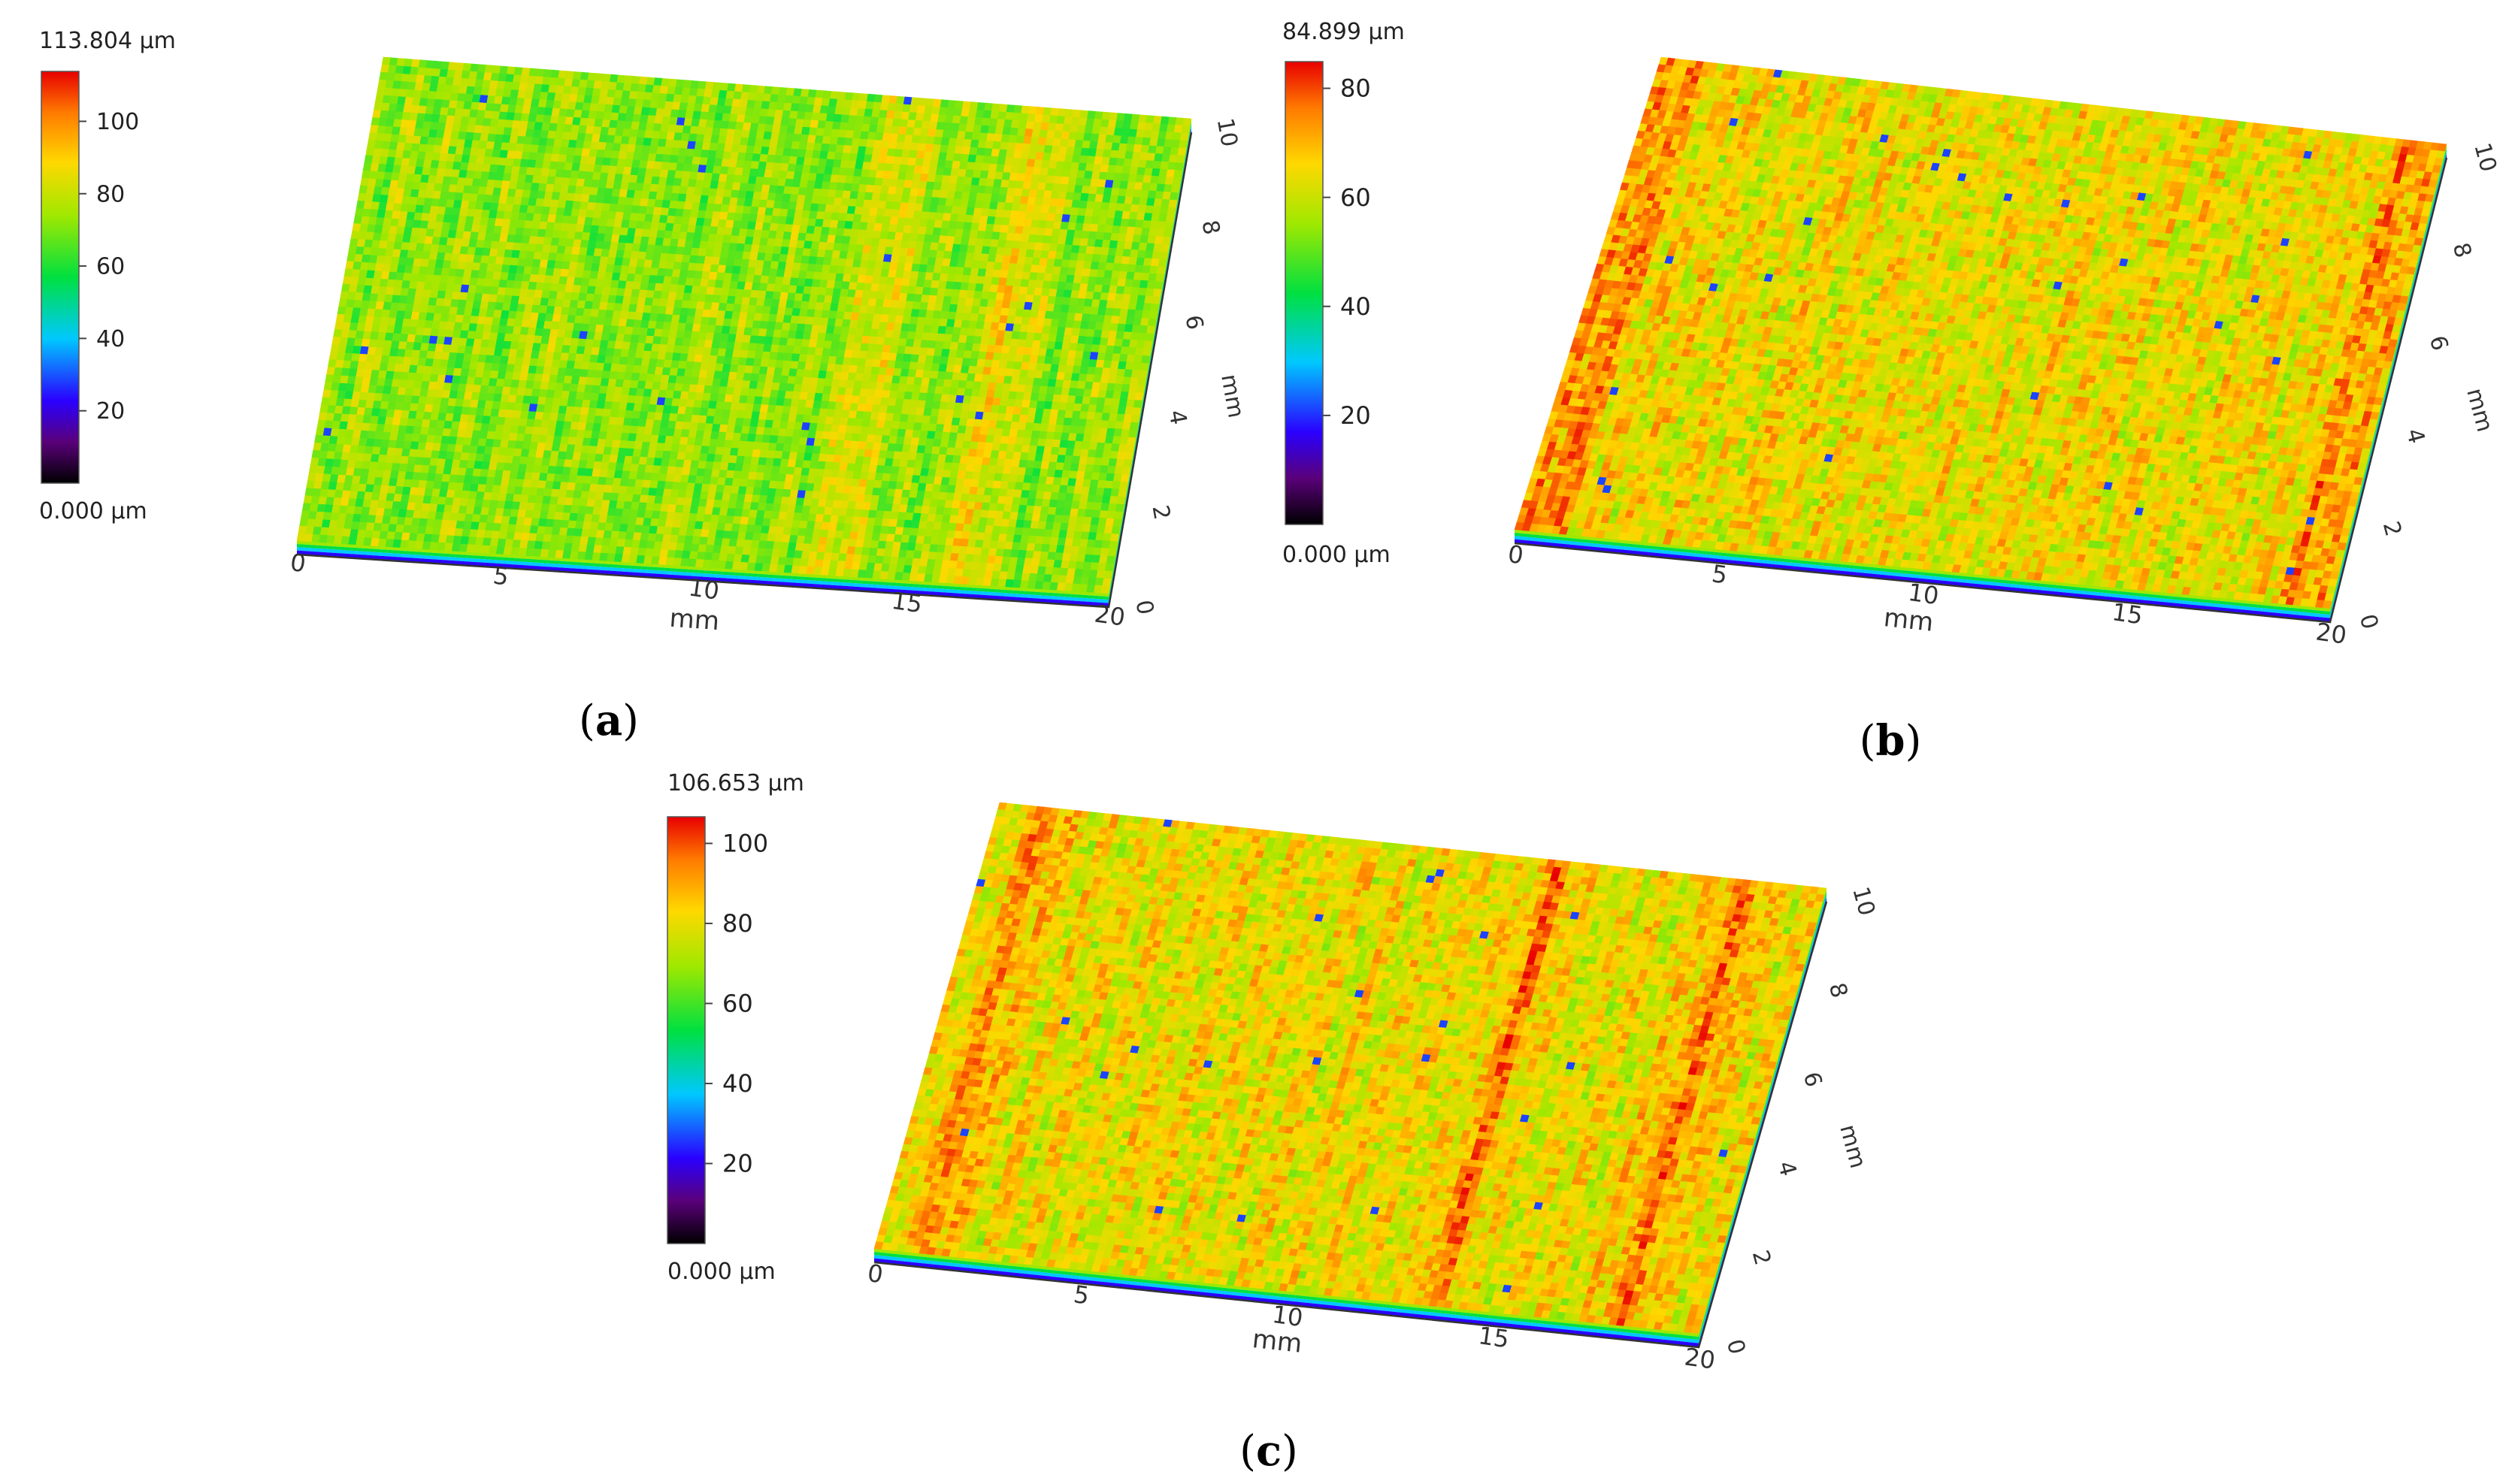 Image resolution: width=2518 pixels, height=1484 pixels. I want to click on colorbar-ticks: 20 40 60 80 100, so click(109, 267).